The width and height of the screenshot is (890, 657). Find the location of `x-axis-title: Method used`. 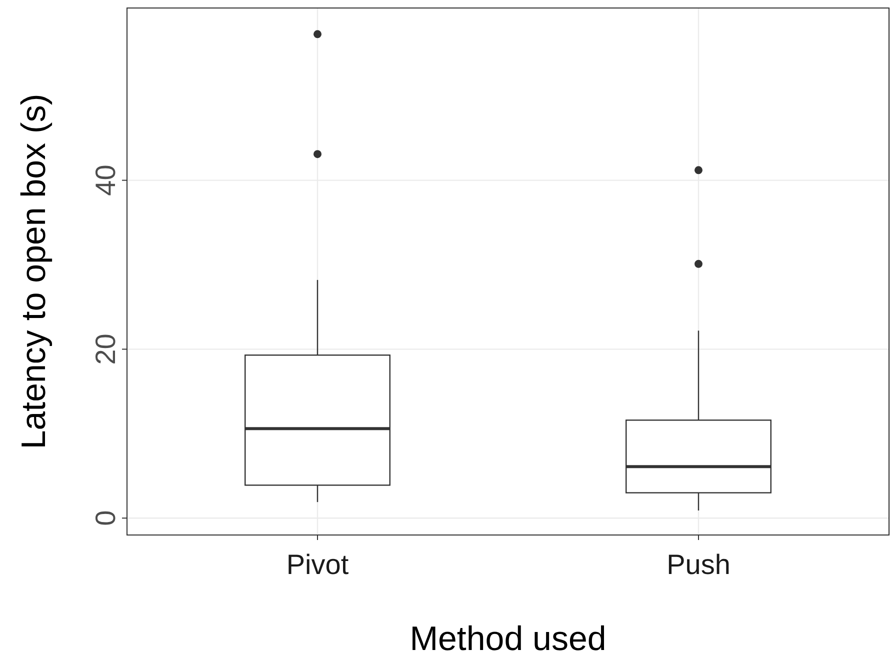

x-axis-title: Method used is located at coordinates (508, 638).